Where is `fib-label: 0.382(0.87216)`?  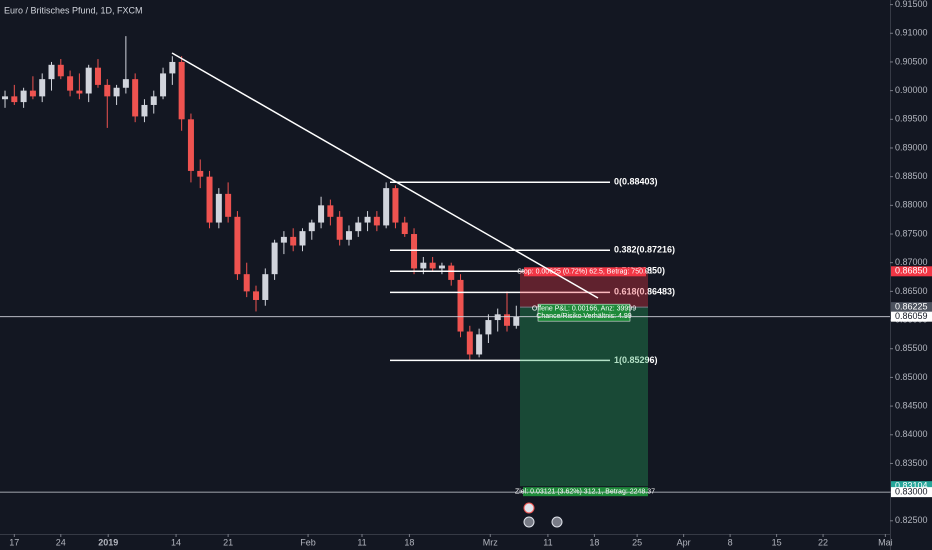 fib-label: 0.382(0.87216) is located at coordinates (644, 250).